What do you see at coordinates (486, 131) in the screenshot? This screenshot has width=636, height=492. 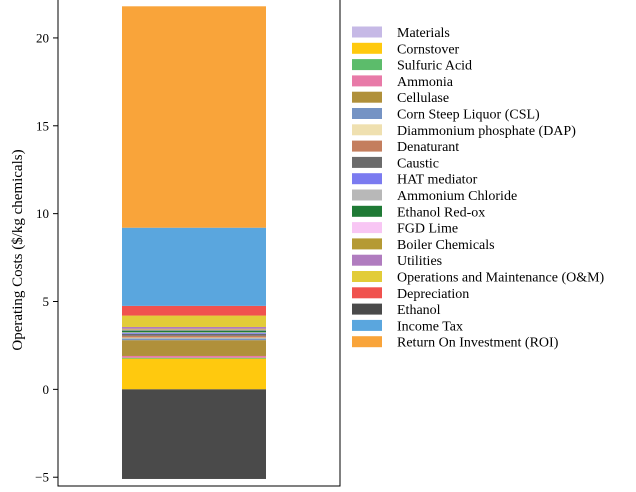 I see `legend-label: Diammonium phosphate (DAP)` at bounding box center [486, 131].